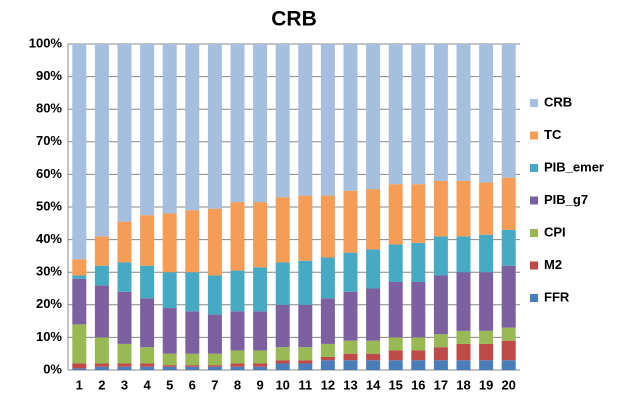  Describe the element at coordinates (192, 384) in the screenshot. I see `x-tick-label: 6` at that location.